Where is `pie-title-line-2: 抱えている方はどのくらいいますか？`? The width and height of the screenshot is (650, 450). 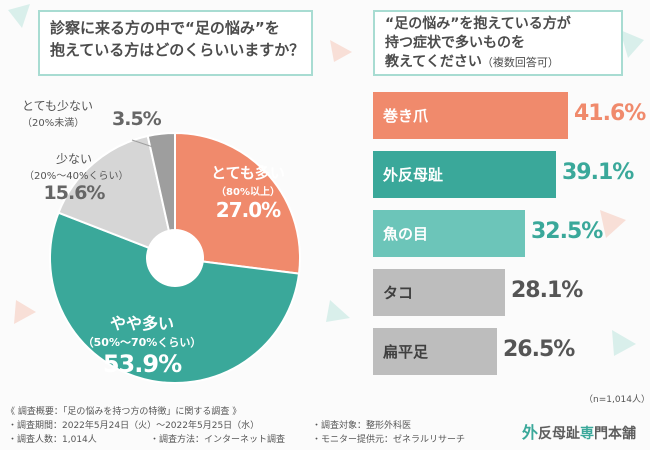
pie-title-line-2: 抱えている方はどのくらいいますか？ is located at coordinates (177, 49).